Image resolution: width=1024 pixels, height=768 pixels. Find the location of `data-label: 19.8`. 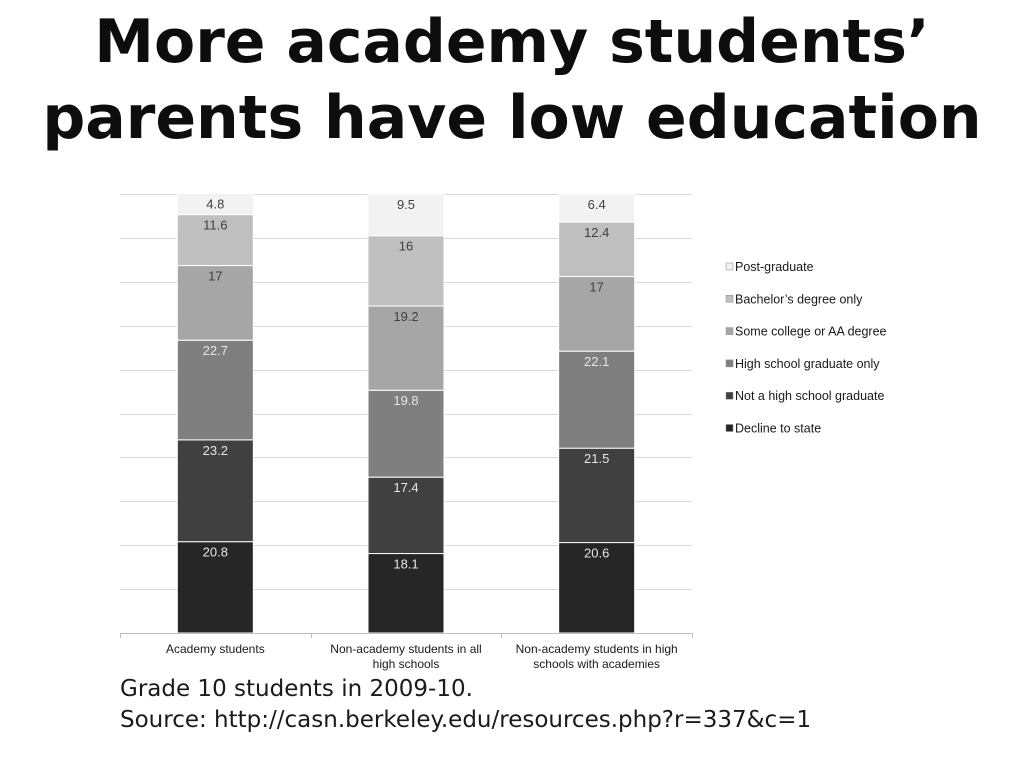

data-label: 19.8 is located at coordinates (405, 400).